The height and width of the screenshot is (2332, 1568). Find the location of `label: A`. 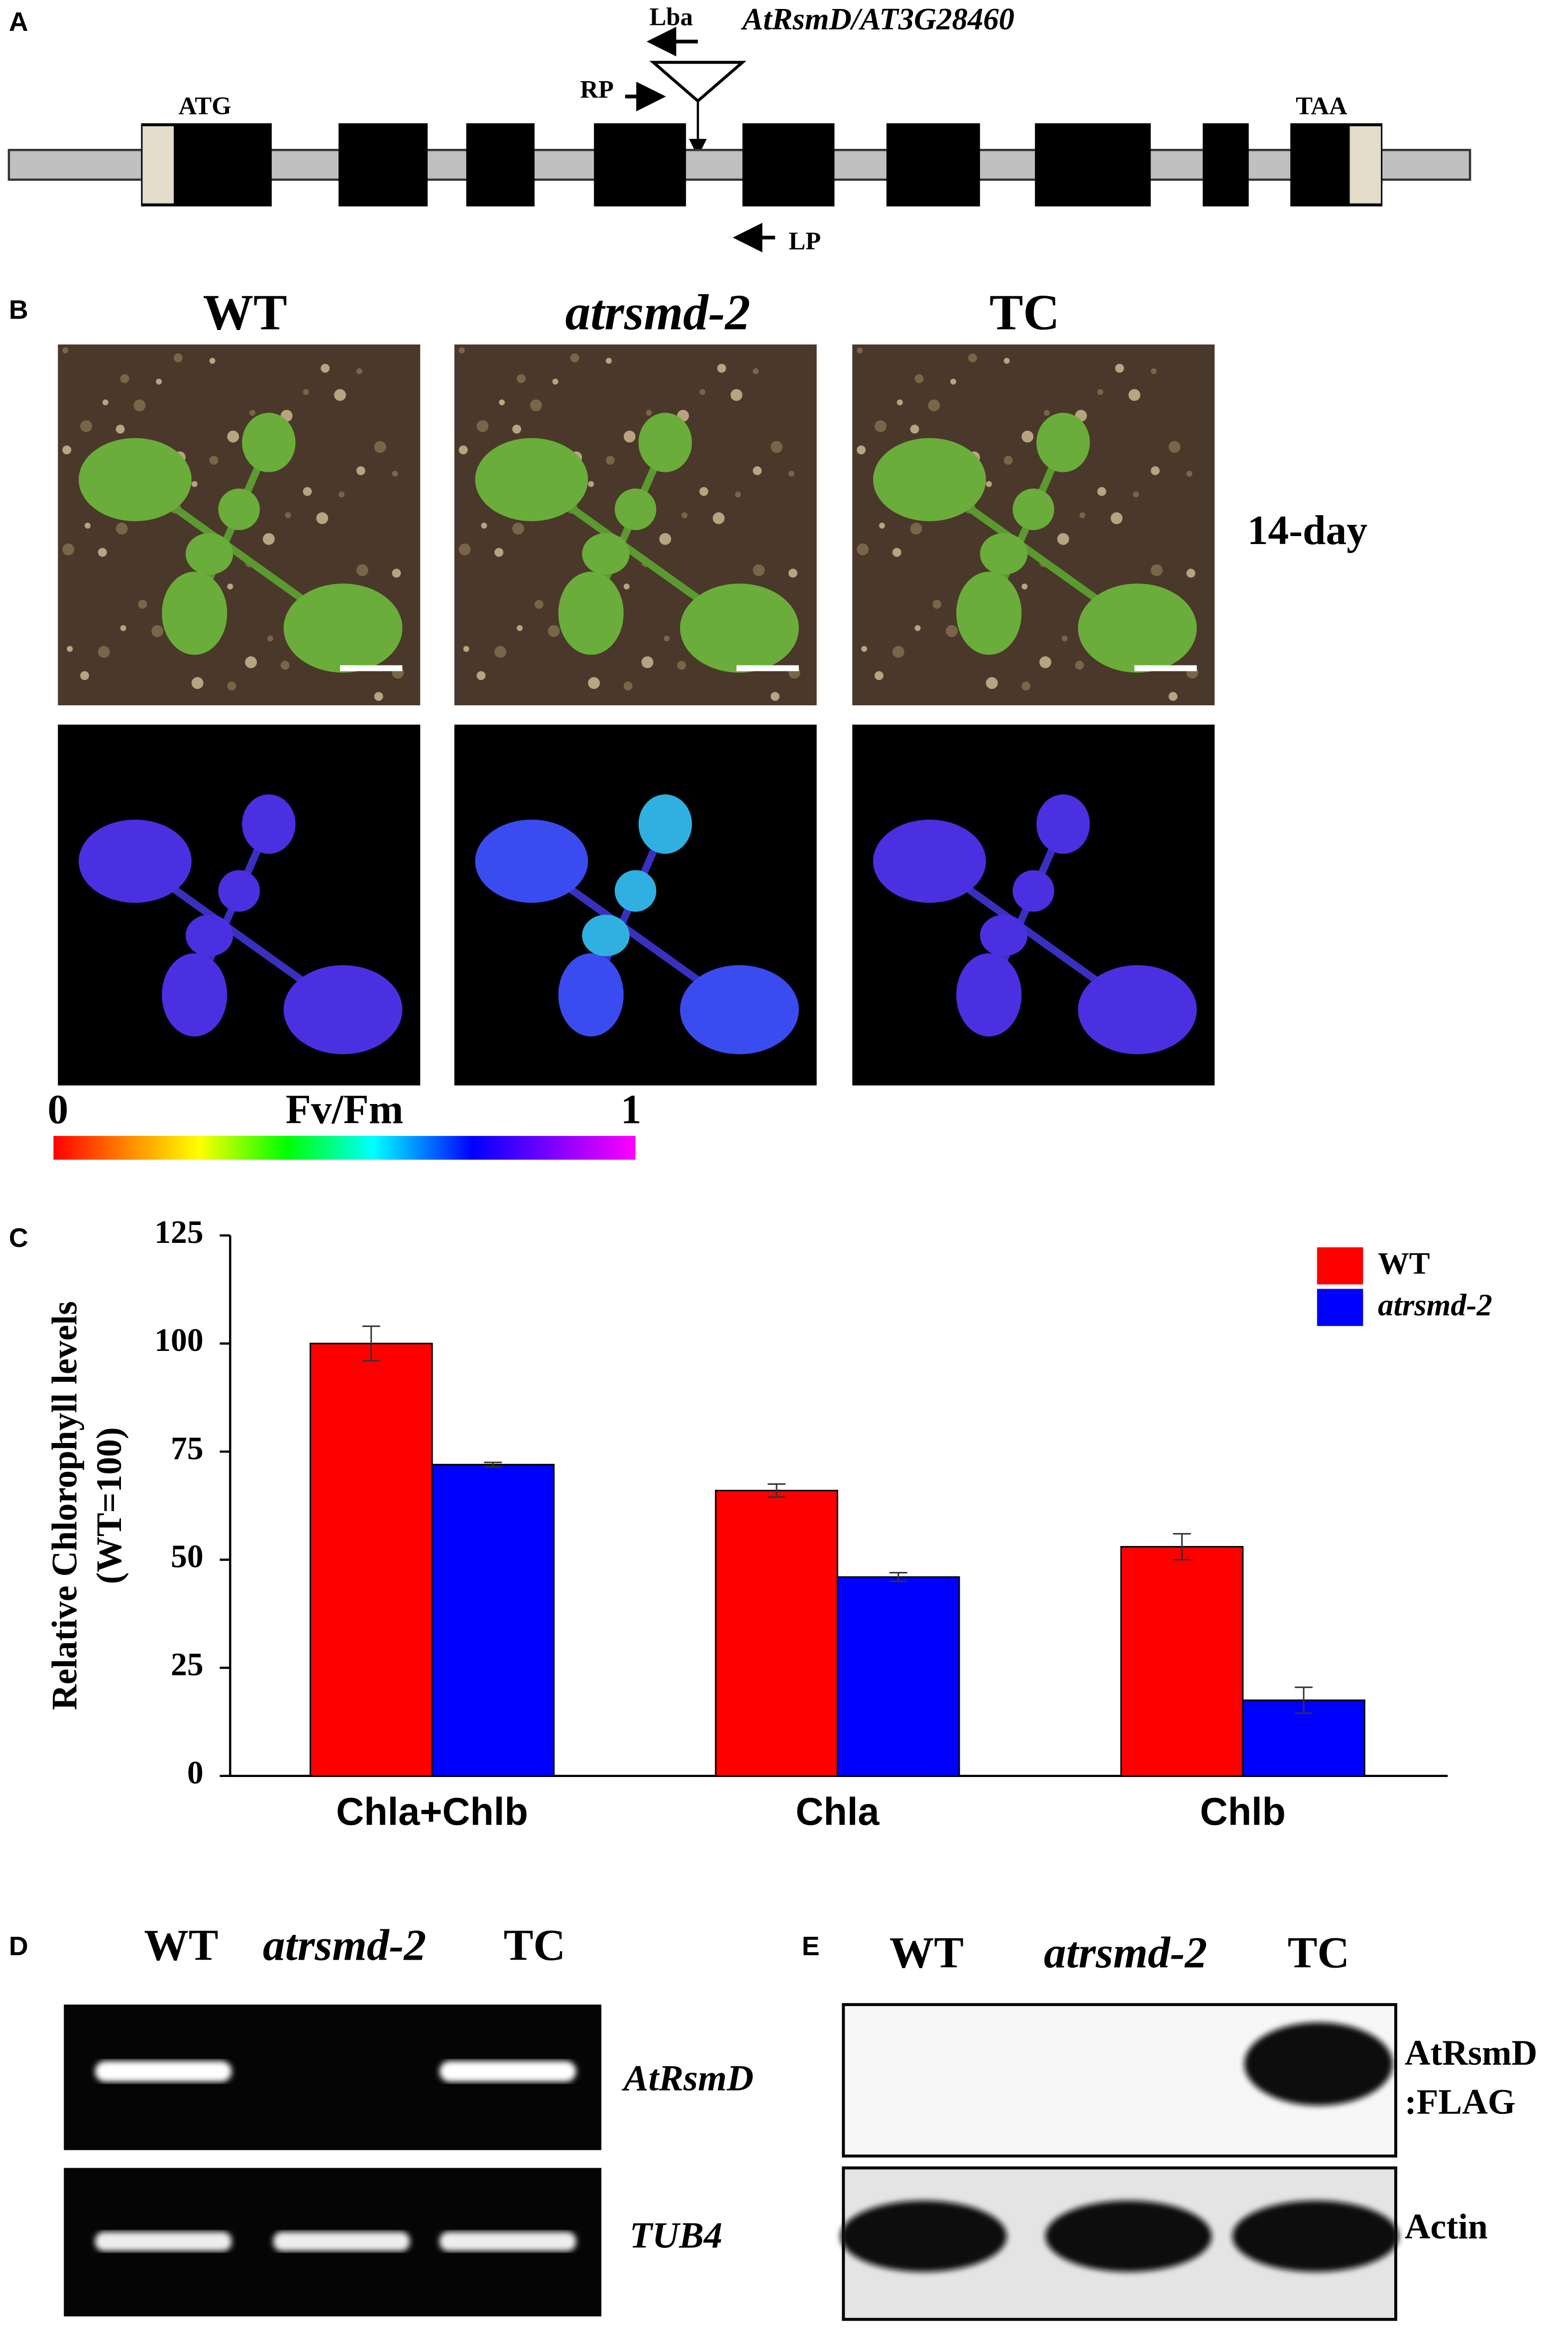

label: A is located at coordinates (19, 22).